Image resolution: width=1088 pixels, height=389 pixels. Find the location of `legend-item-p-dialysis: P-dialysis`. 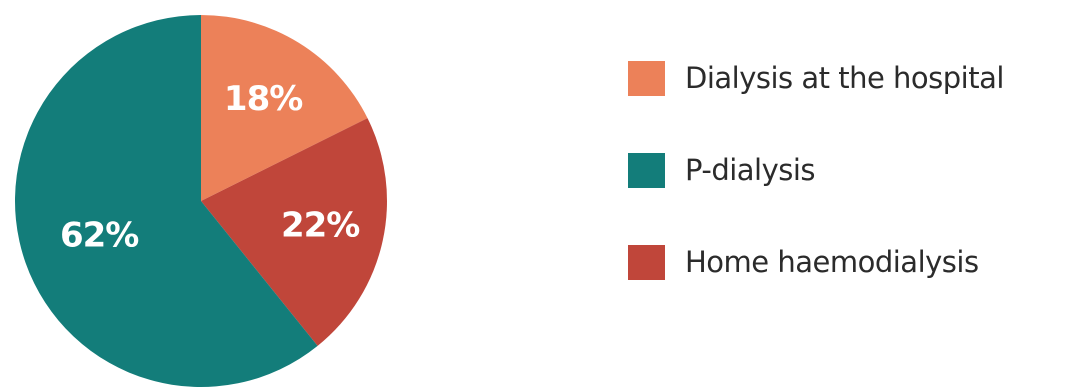

legend-item-p-dialysis: P-dialysis is located at coordinates (848, 170).